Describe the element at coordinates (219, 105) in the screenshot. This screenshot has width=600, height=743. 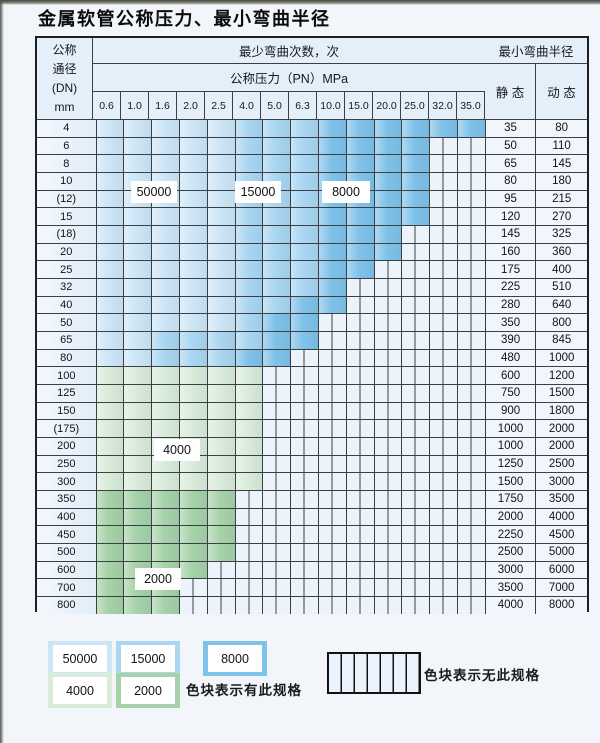
I see `pressure-tick: 2.5` at that location.